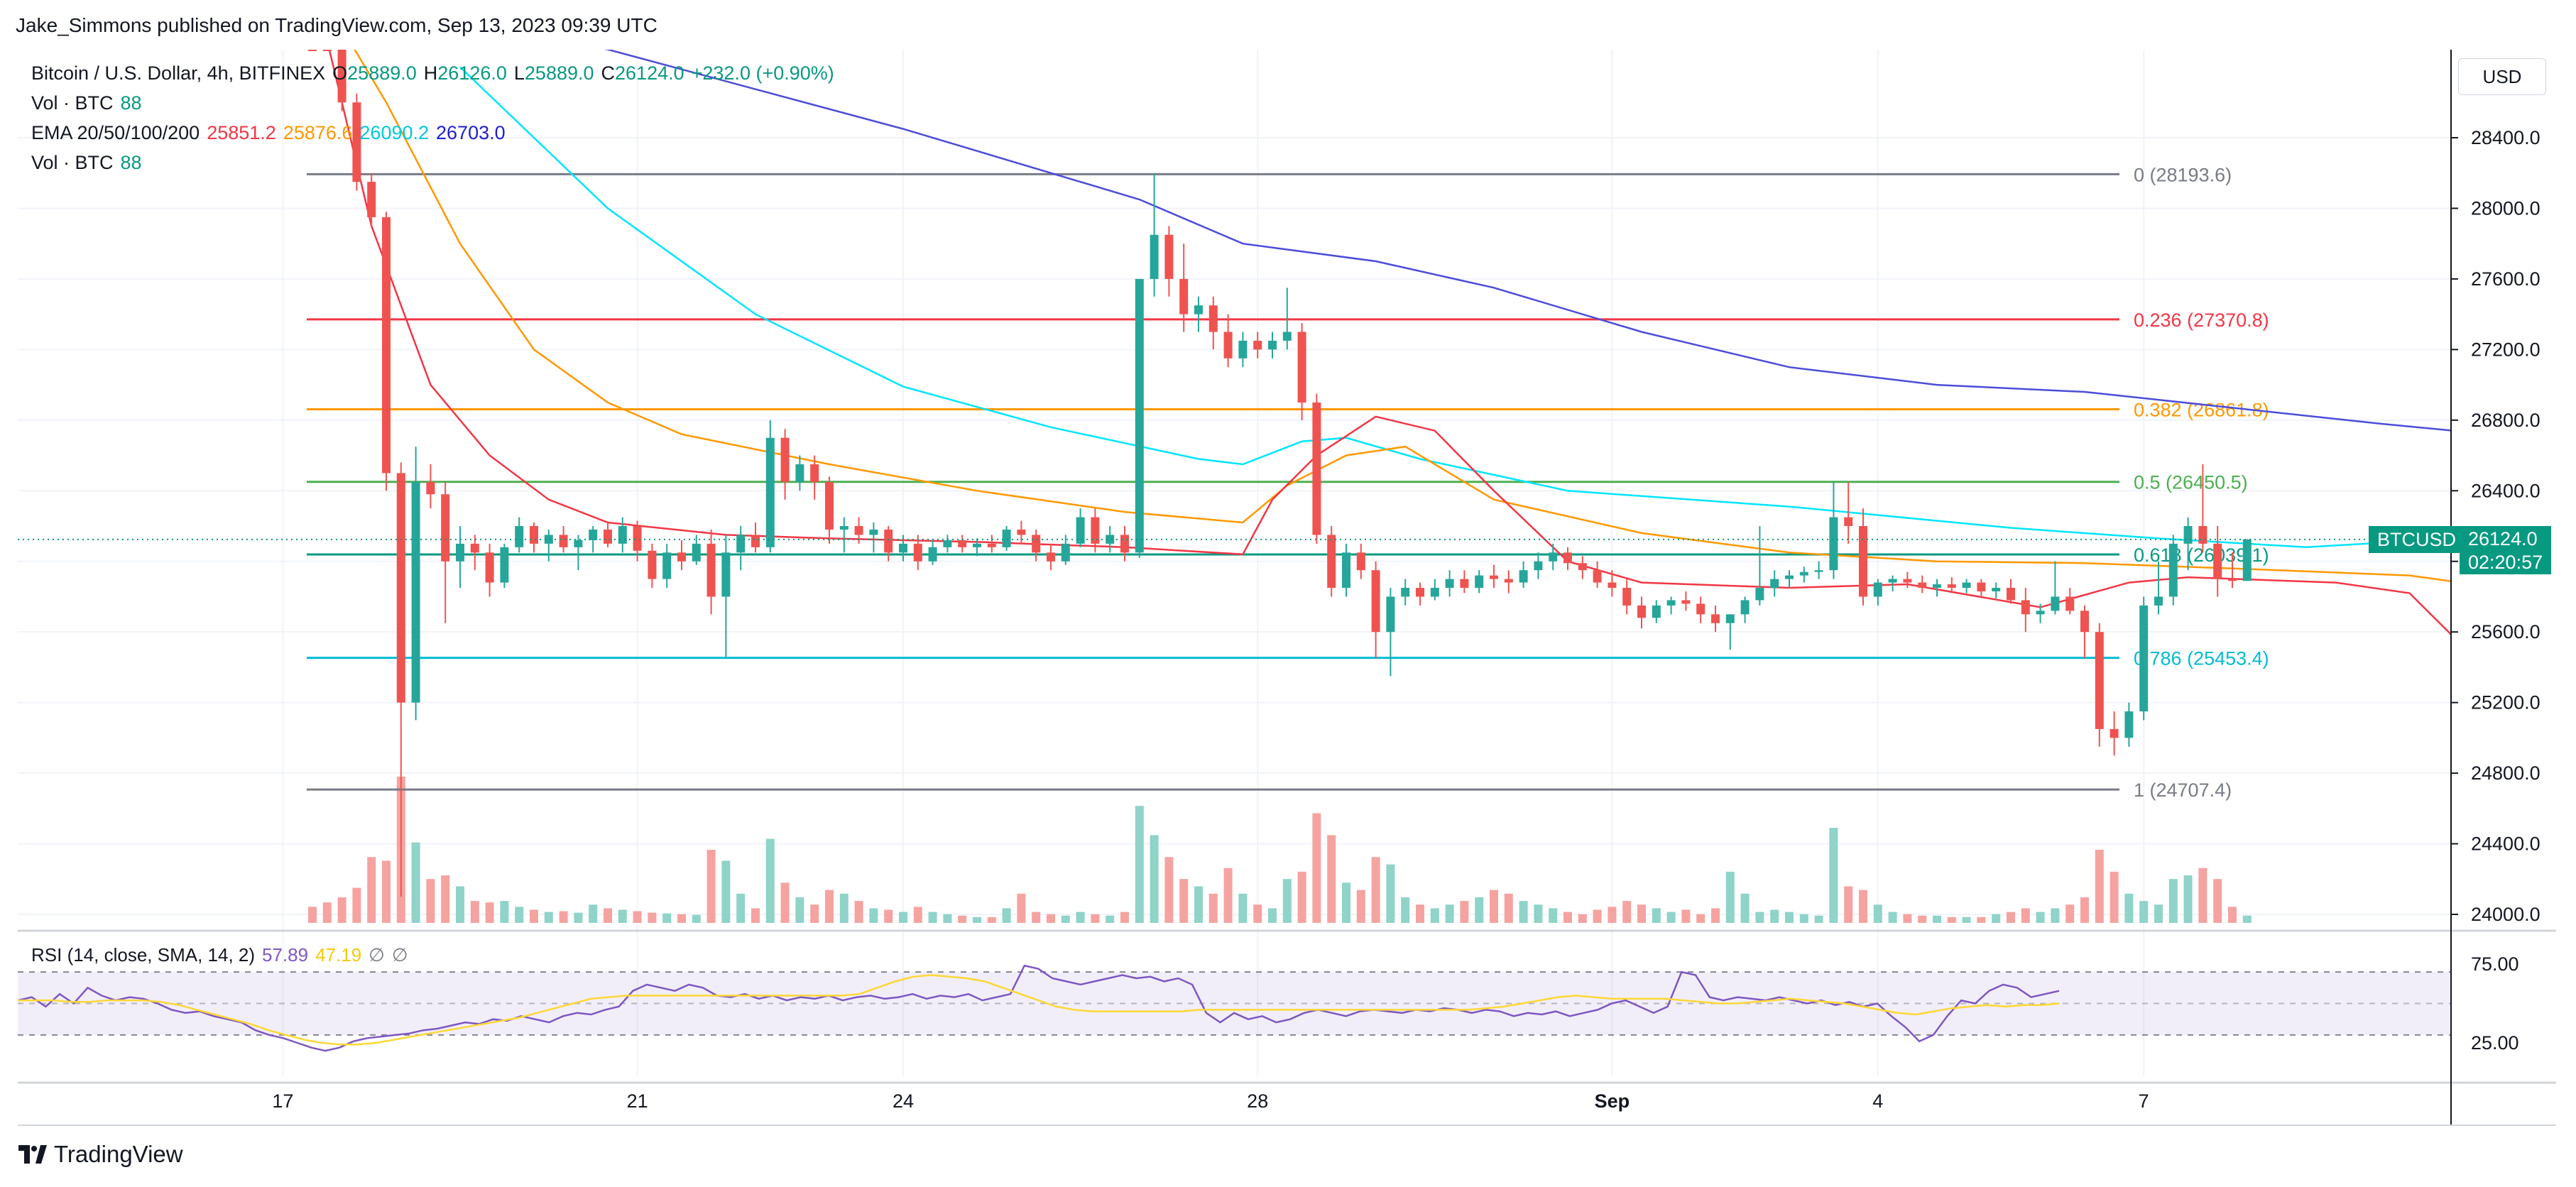  I want to click on low-label: L, so click(519, 73).